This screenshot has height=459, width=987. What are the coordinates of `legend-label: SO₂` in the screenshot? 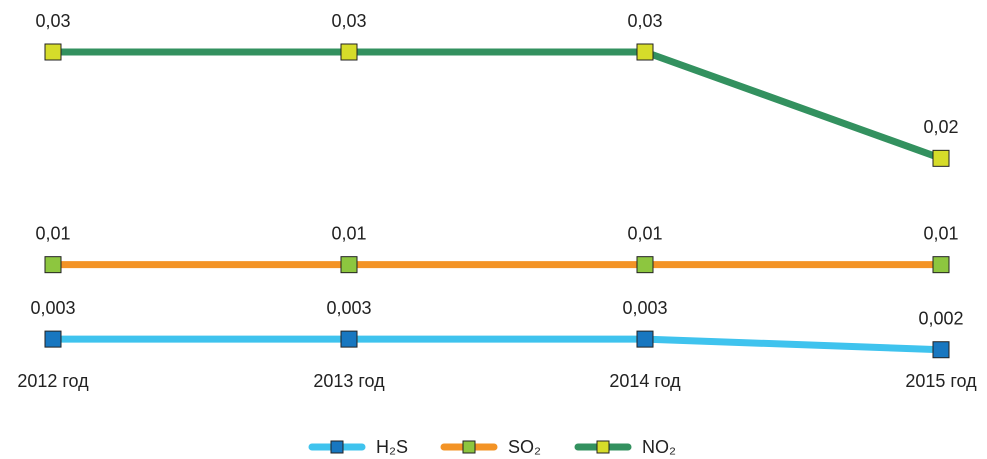 It's located at (524, 447).